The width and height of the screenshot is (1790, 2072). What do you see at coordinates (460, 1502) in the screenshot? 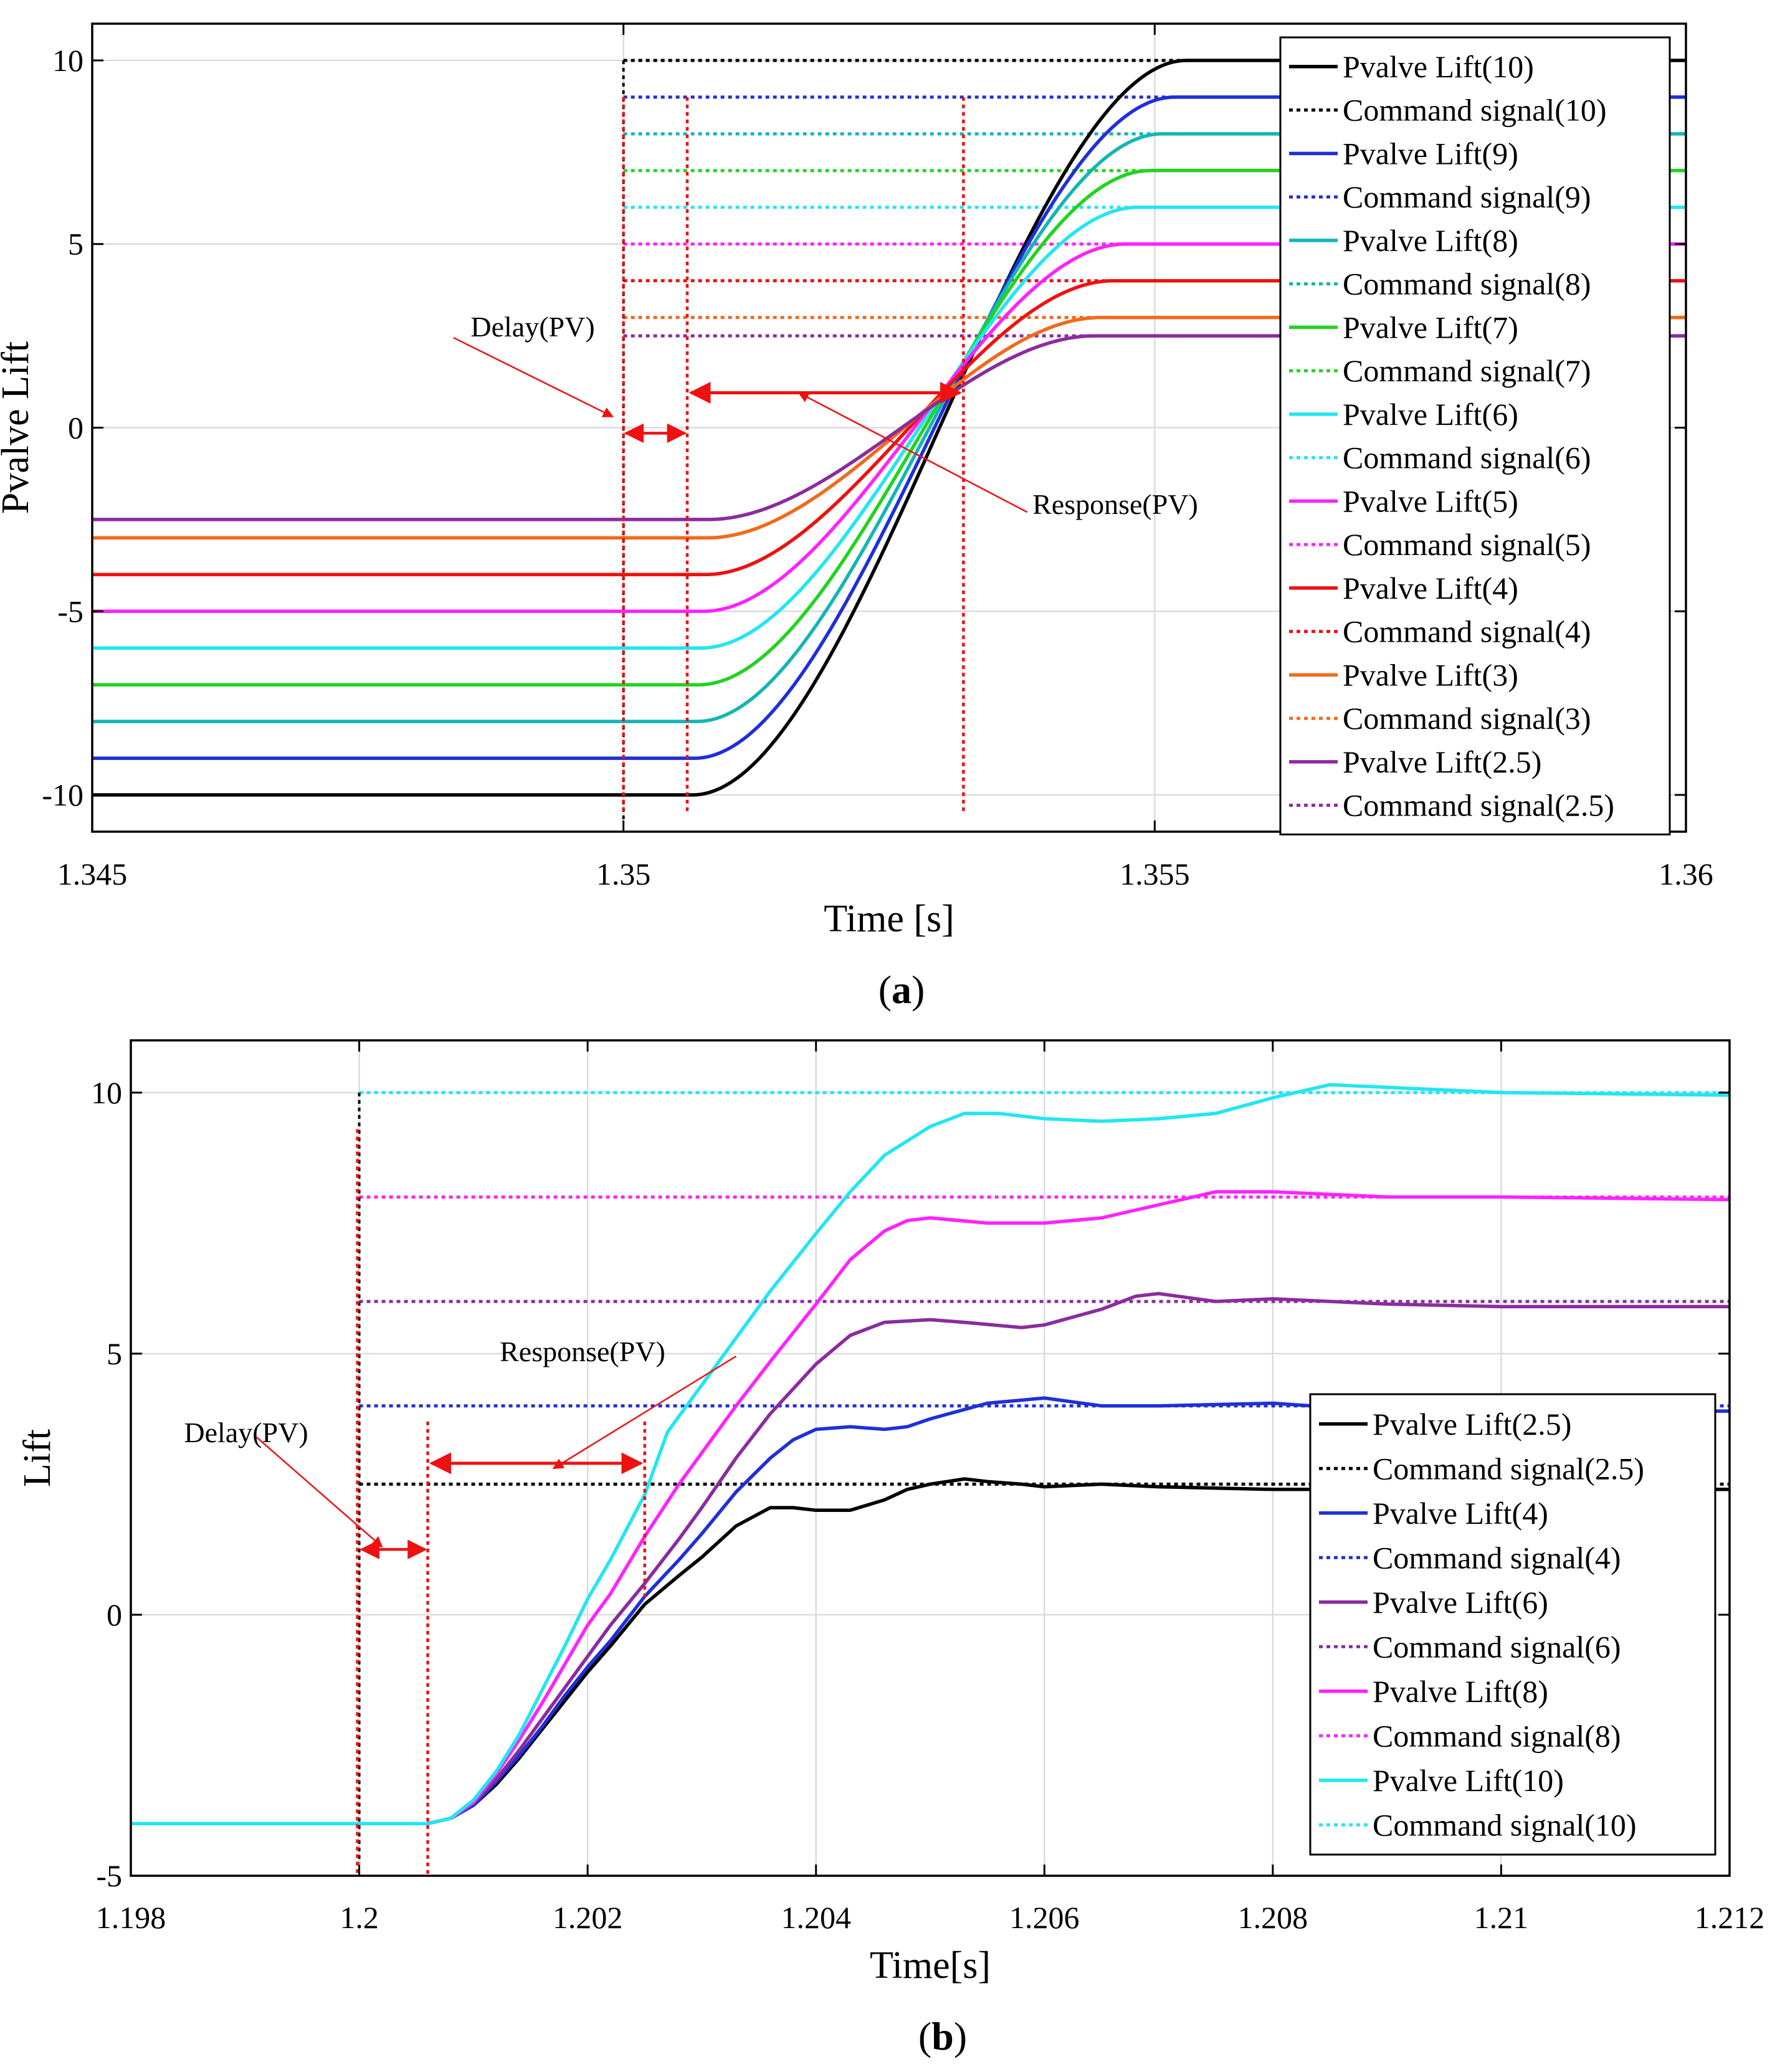
I see `annotation-marks-b: Response(PV) Delay(PV)` at bounding box center [460, 1502].